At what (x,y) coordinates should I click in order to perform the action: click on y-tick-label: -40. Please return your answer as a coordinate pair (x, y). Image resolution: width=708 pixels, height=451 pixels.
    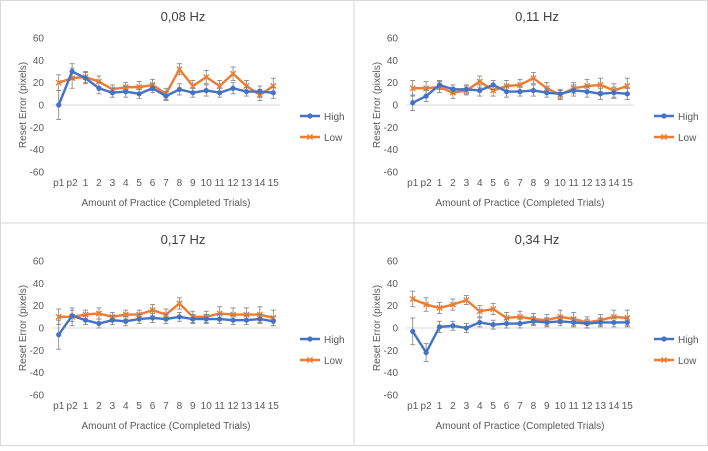
    Looking at the image, I should click on (37, 373).